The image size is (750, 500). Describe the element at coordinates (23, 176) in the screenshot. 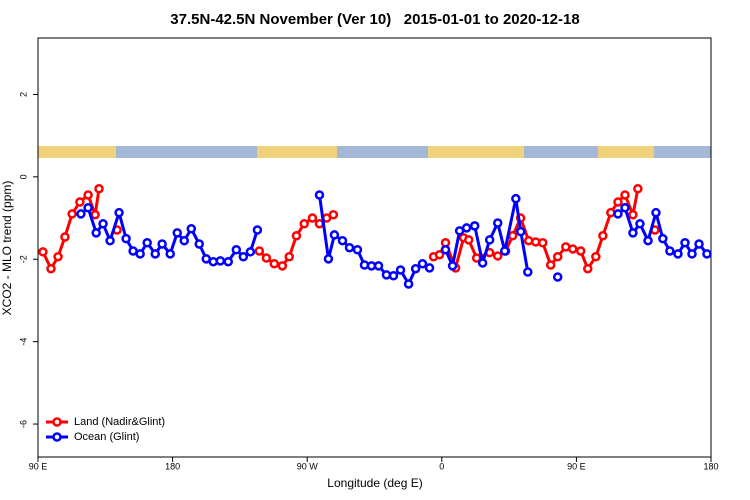

I see `y-tick-label: 0` at that location.